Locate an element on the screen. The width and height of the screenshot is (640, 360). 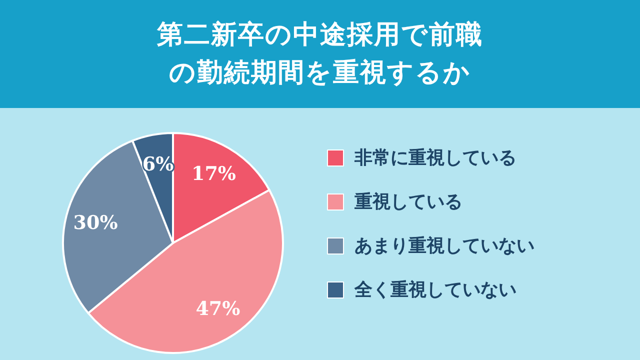
chart-title: 第二新卒の中途採用で前職の勤続期間を重視するか is located at coordinates (320, 54).